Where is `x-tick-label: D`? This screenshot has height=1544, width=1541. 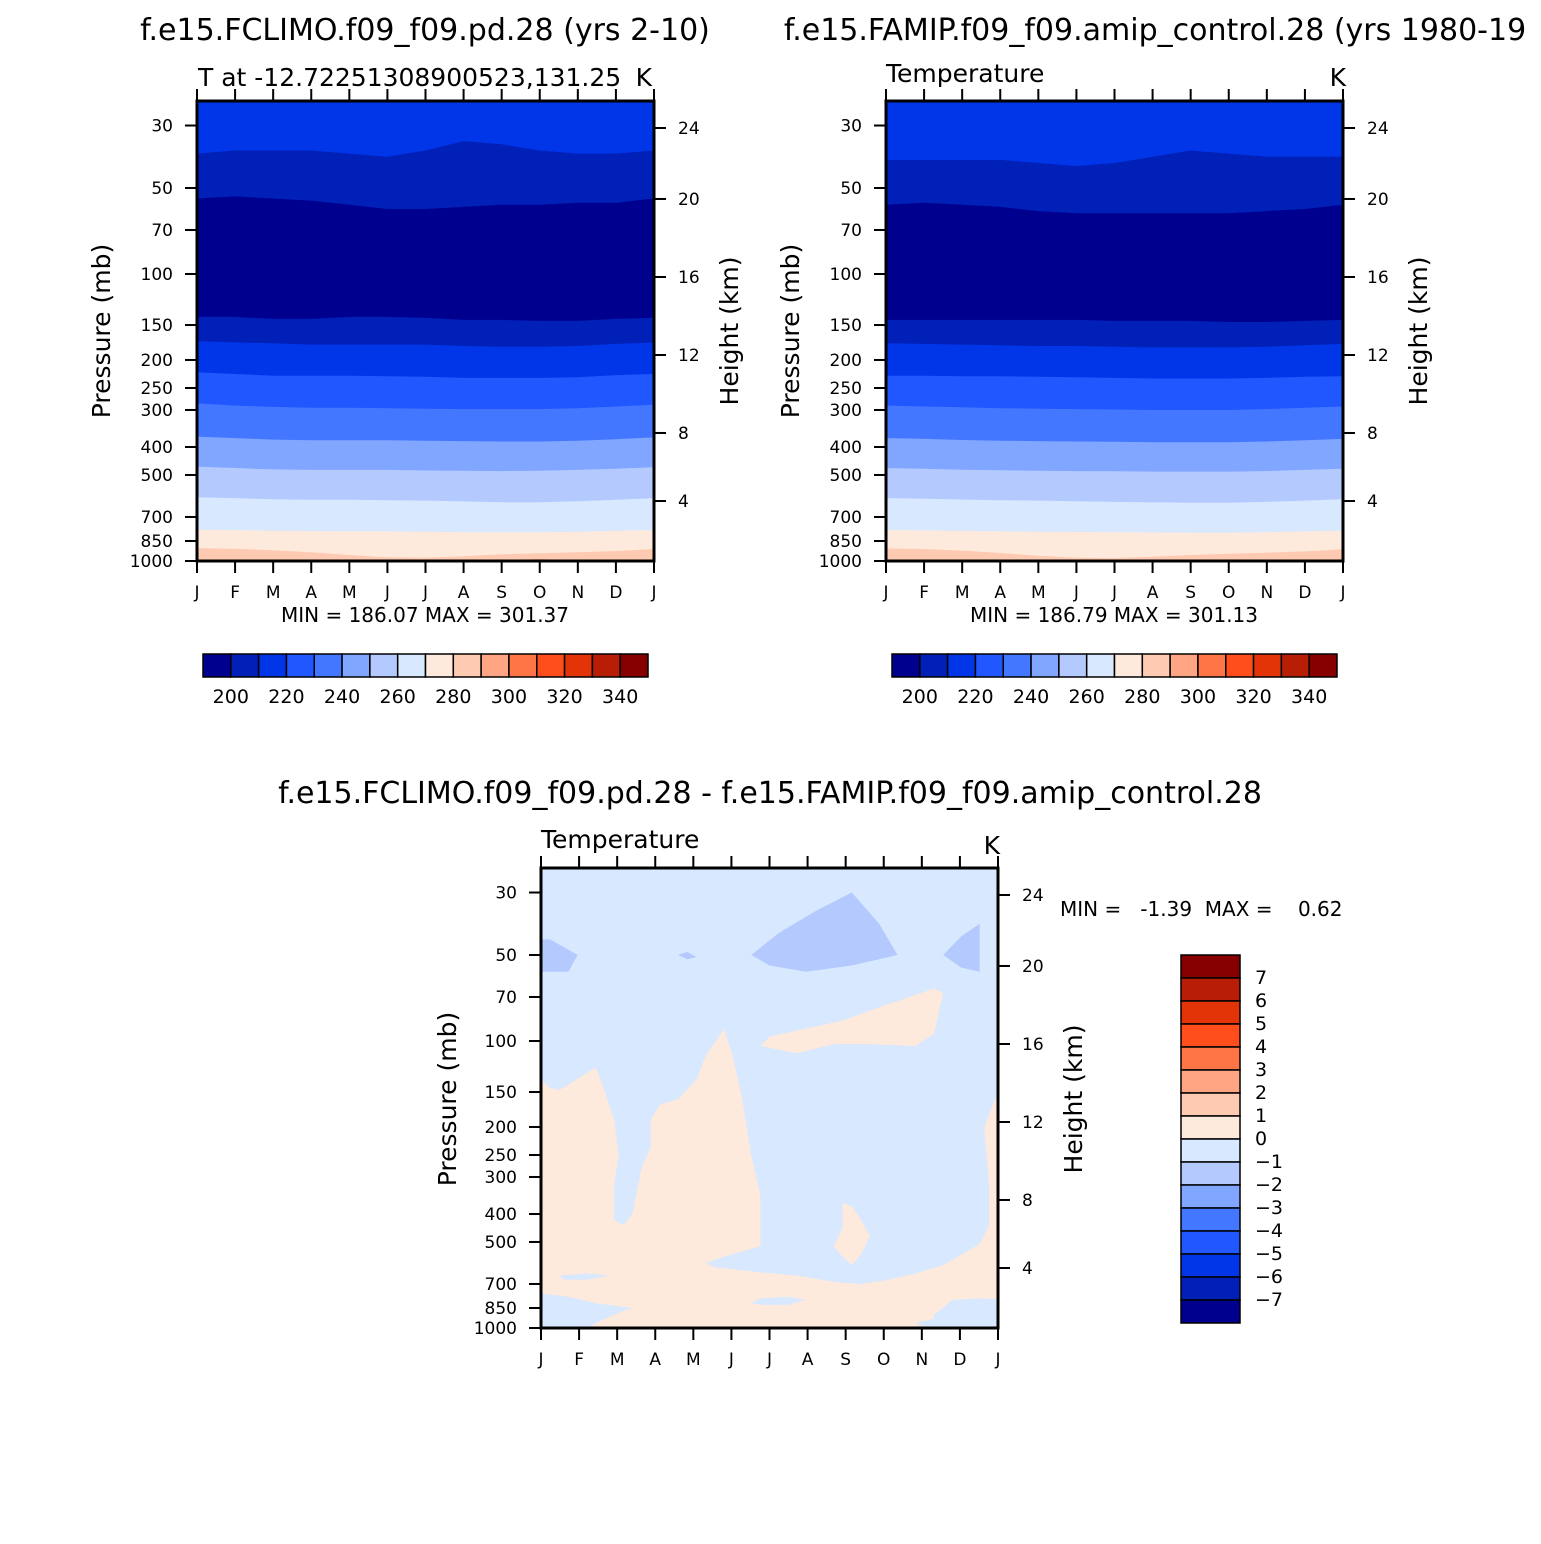 x-tick-label: D is located at coordinates (615, 593).